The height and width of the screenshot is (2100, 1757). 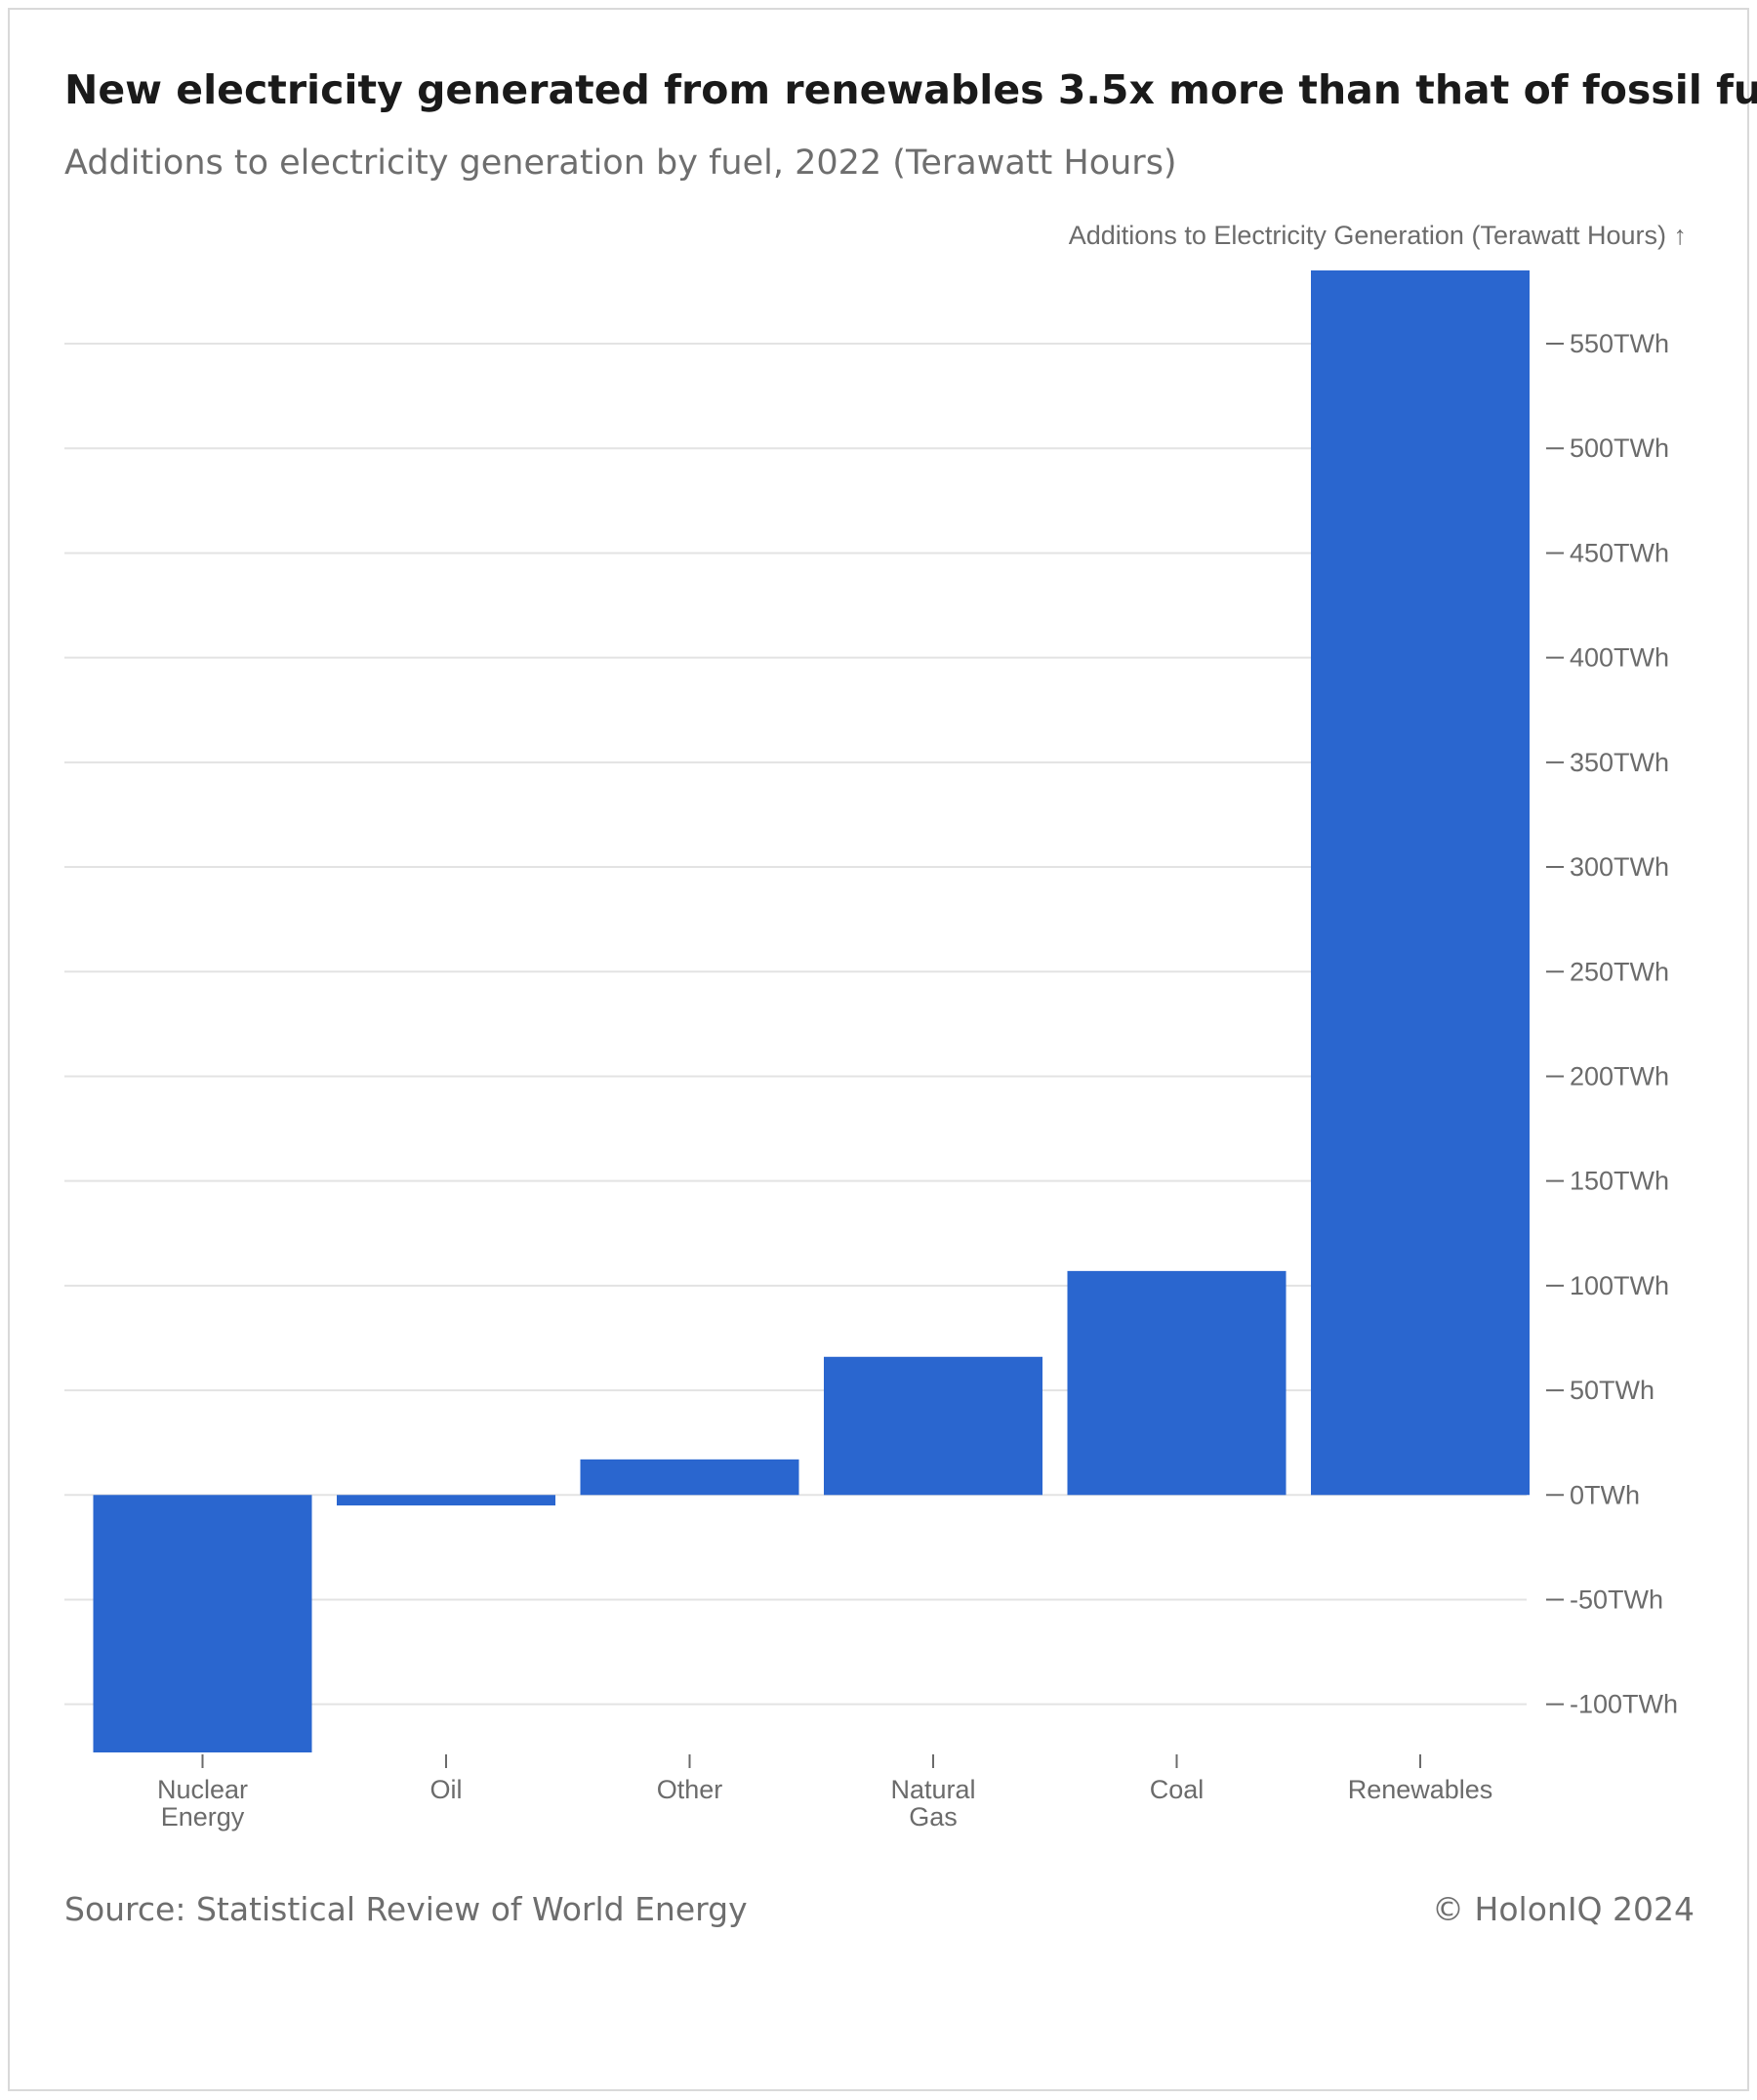 What do you see at coordinates (1420, 1789) in the screenshot?
I see `x-tick-label: Renewables` at bounding box center [1420, 1789].